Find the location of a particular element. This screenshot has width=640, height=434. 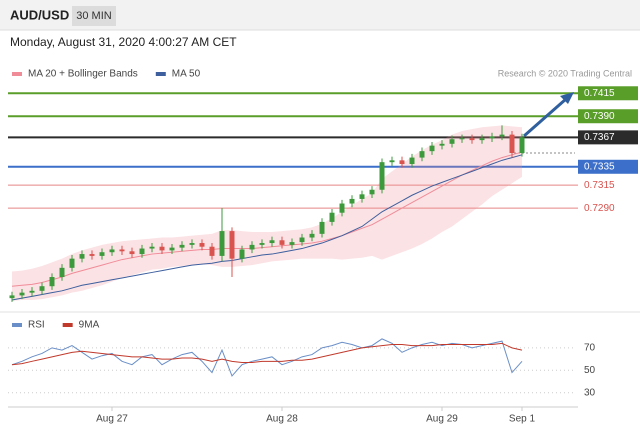

projection-arrowhead is located at coordinates (567, 98).